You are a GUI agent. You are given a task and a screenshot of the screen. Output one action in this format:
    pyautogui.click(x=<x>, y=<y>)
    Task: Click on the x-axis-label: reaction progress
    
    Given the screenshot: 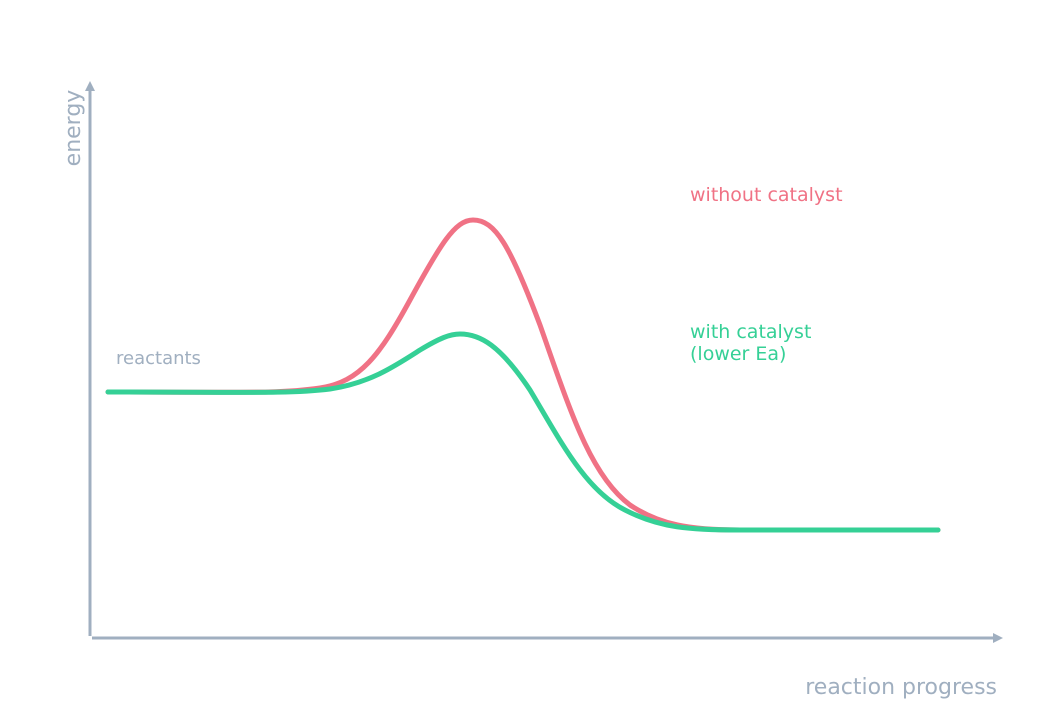 What is the action you would take?
    pyautogui.click(x=901, y=687)
    